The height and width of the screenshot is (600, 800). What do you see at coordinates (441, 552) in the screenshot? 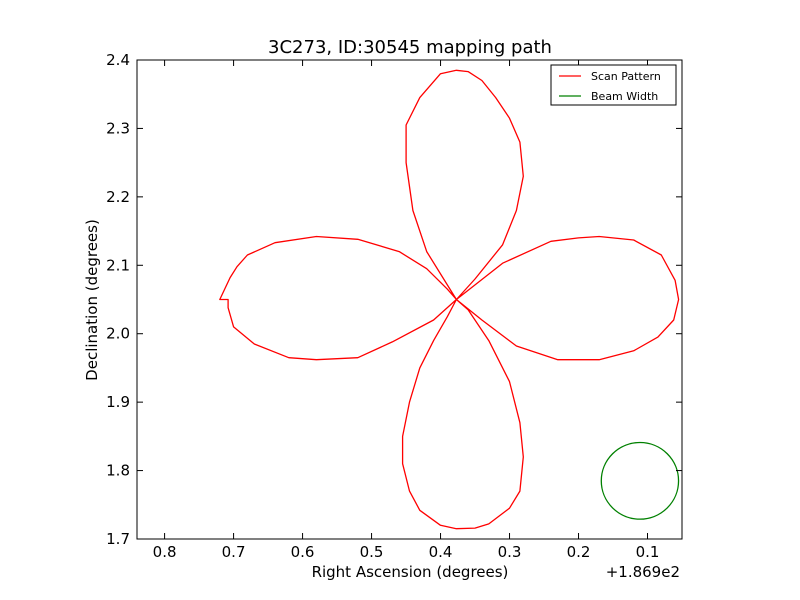
I see `x-tick-label: 0.4` at bounding box center [441, 552].